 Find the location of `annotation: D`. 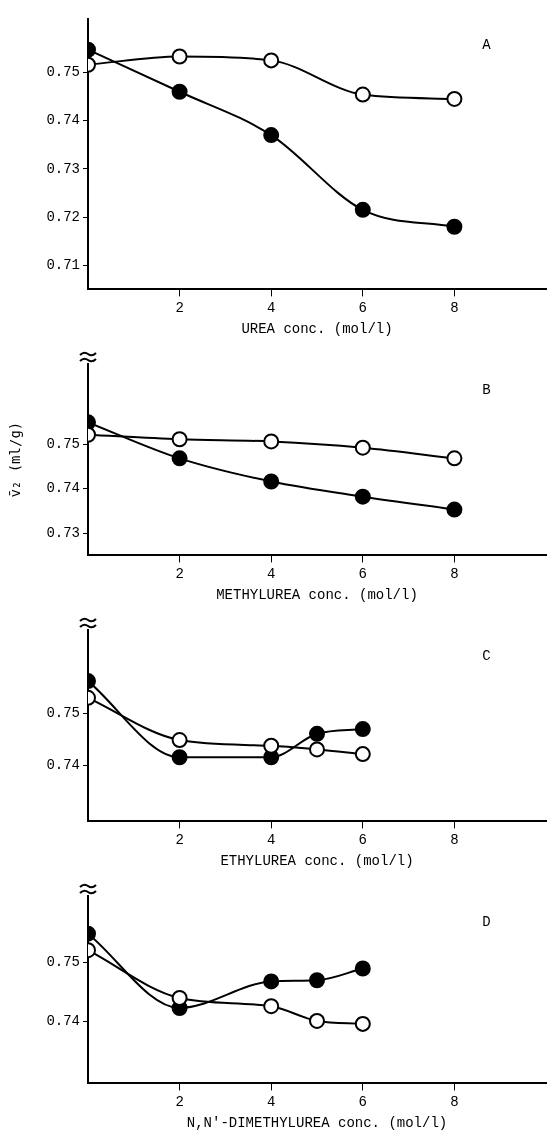

annotation: D is located at coordinates (486, 922).